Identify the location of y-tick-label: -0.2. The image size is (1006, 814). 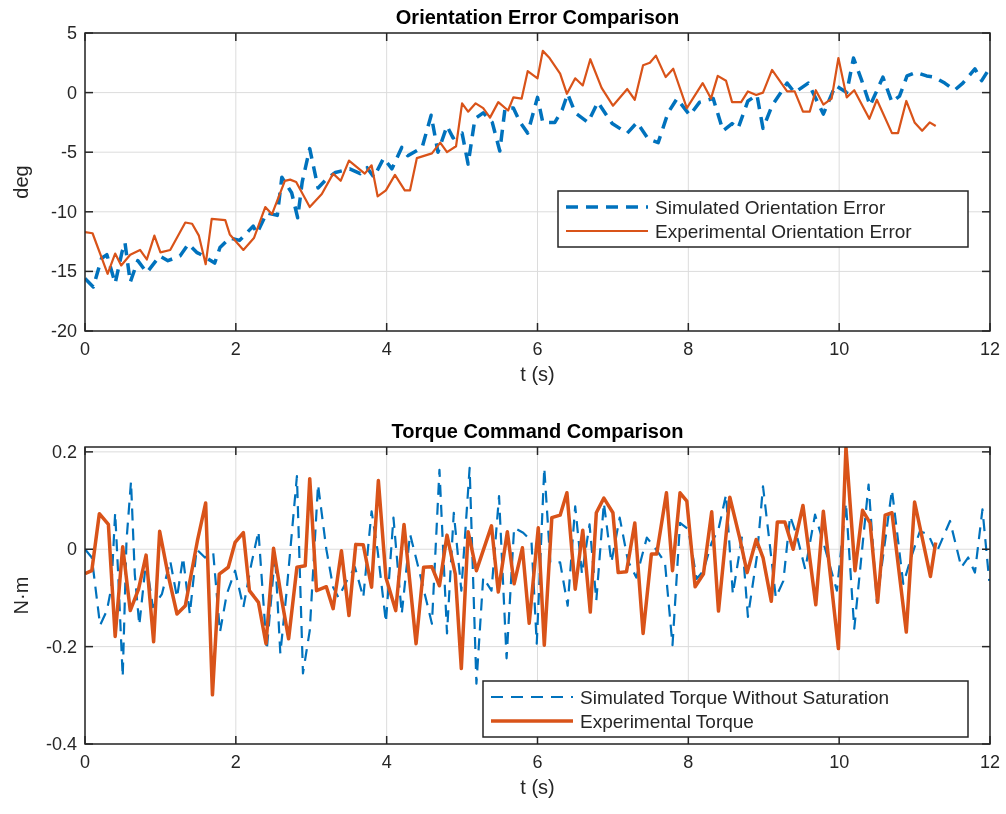
(61, 646).